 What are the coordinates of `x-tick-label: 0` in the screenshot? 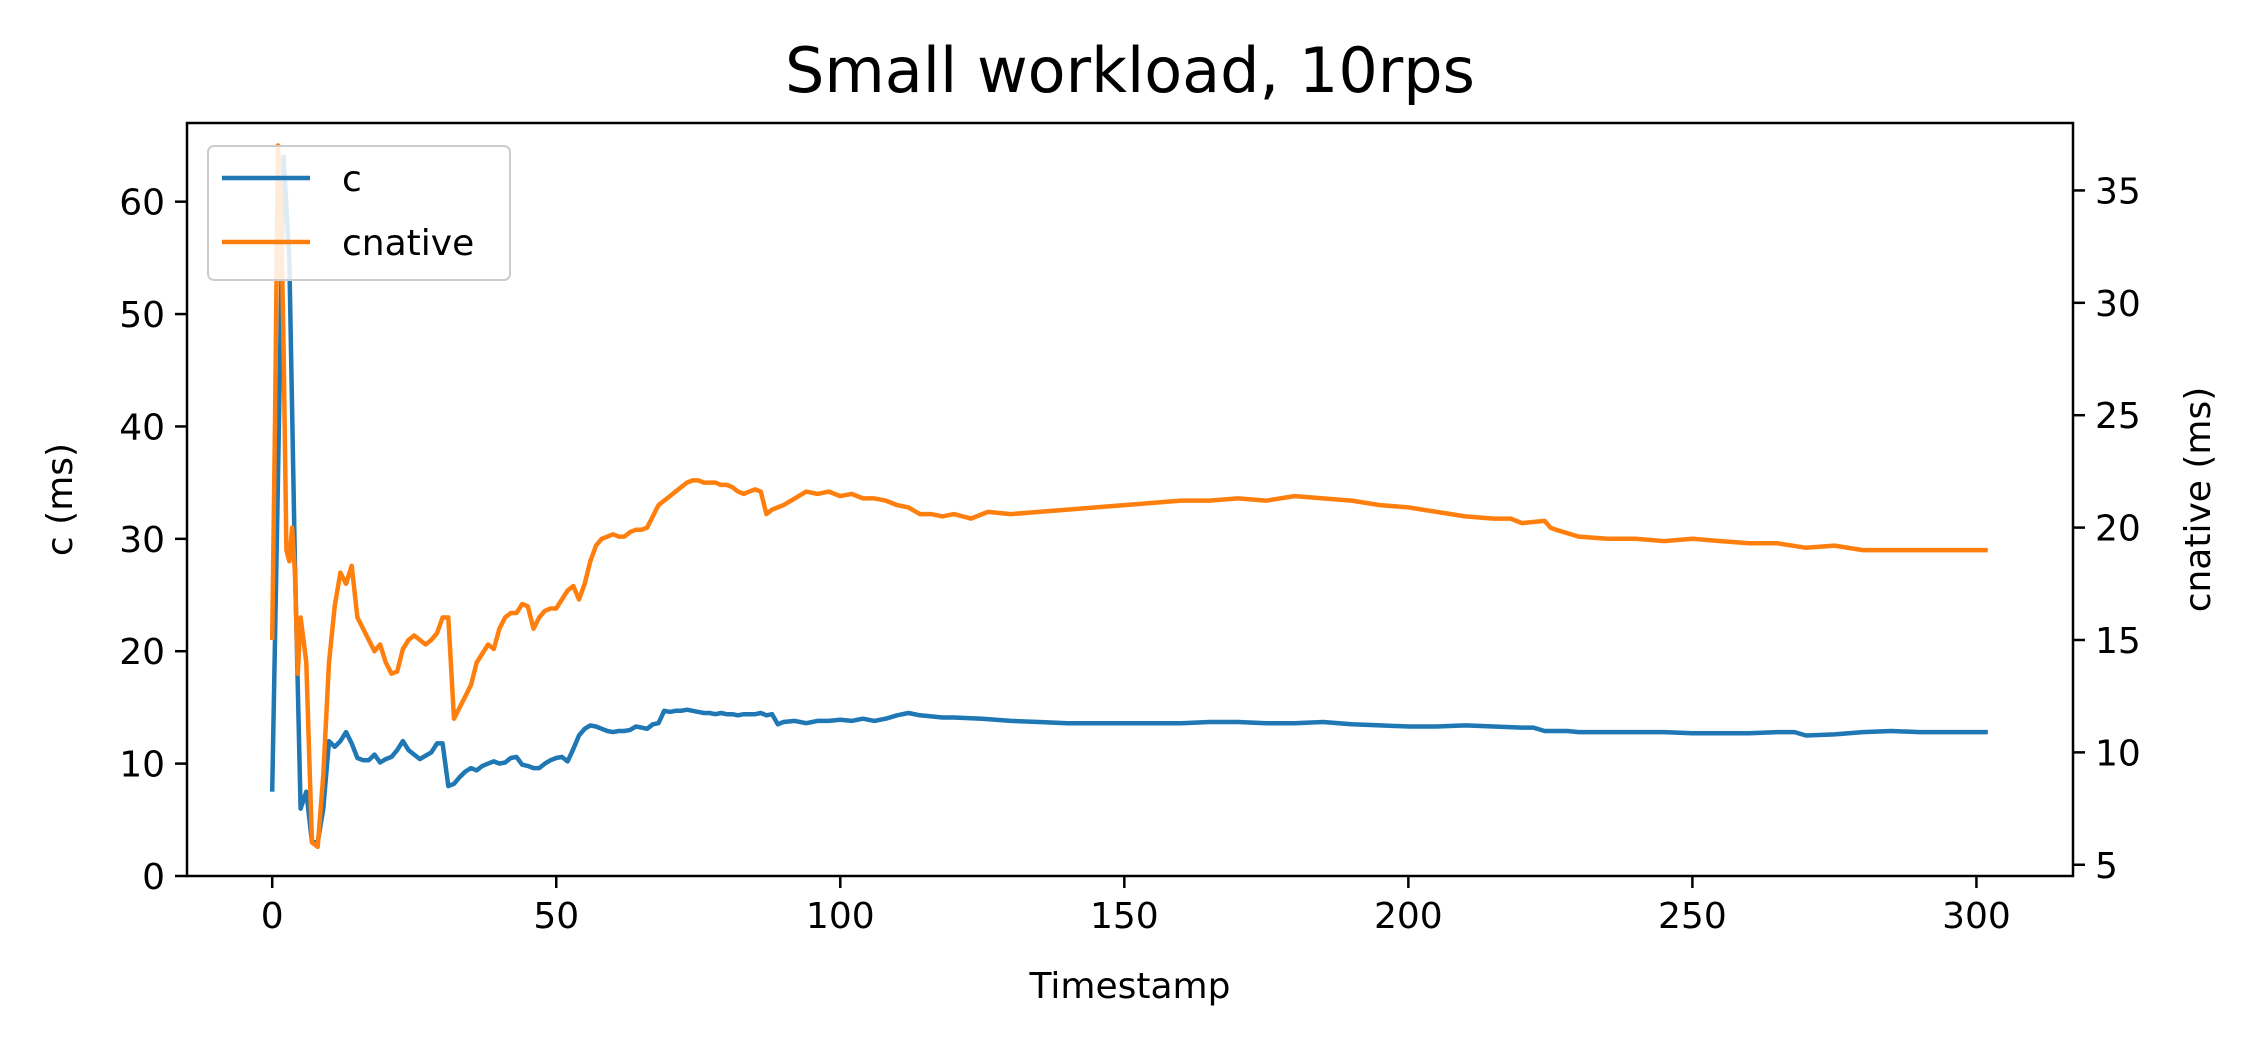 It's located at (272, 916).